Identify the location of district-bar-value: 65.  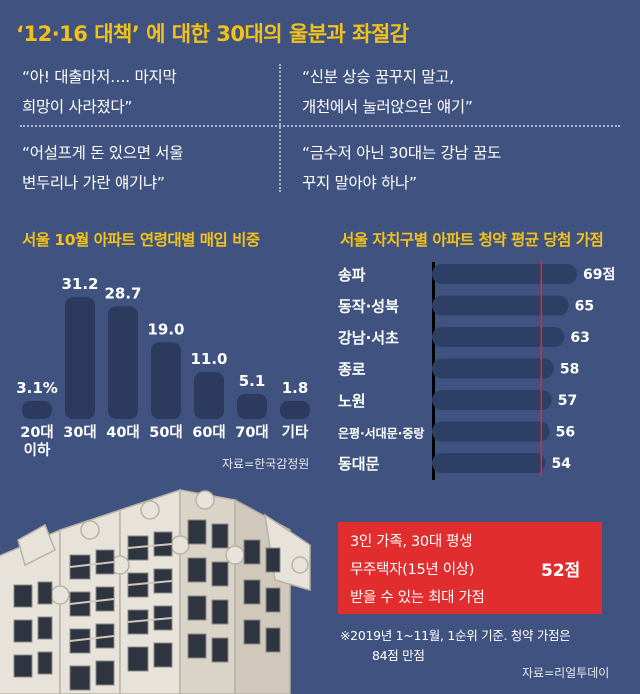
(584, 307).